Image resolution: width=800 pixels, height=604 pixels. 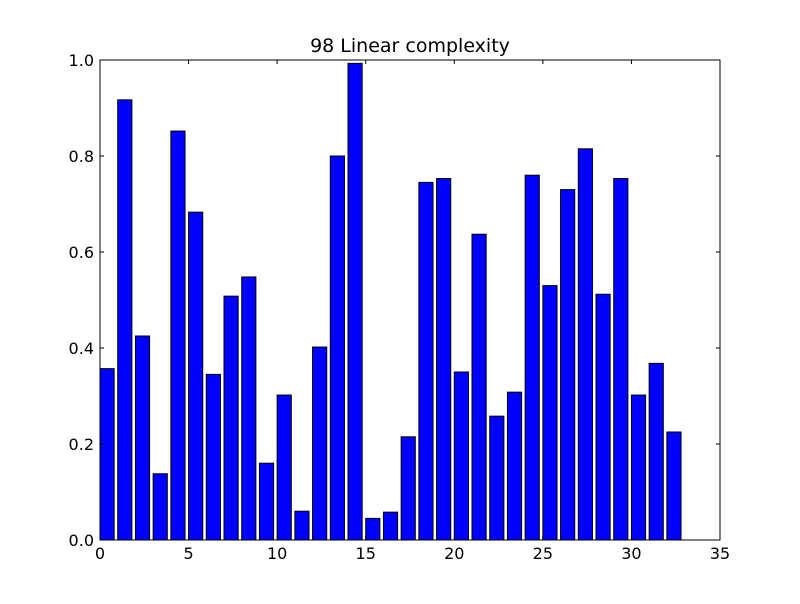 What do you see at coordinates (81, 540) in the screenshot?
I see `y-tick-label: 0.0` at bounding box center [81, 540].